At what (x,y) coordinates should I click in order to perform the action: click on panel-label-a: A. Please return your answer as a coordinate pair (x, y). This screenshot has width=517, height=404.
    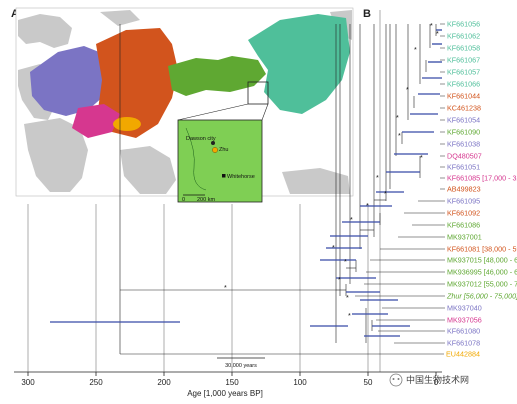
    Looking at the image, I should click on (15, 14).